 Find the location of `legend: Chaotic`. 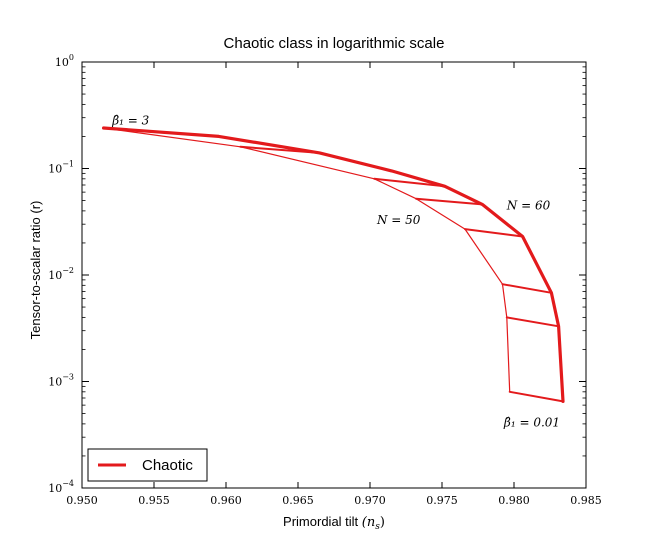

legend: Chaotic is located at coordinates (147, 465).